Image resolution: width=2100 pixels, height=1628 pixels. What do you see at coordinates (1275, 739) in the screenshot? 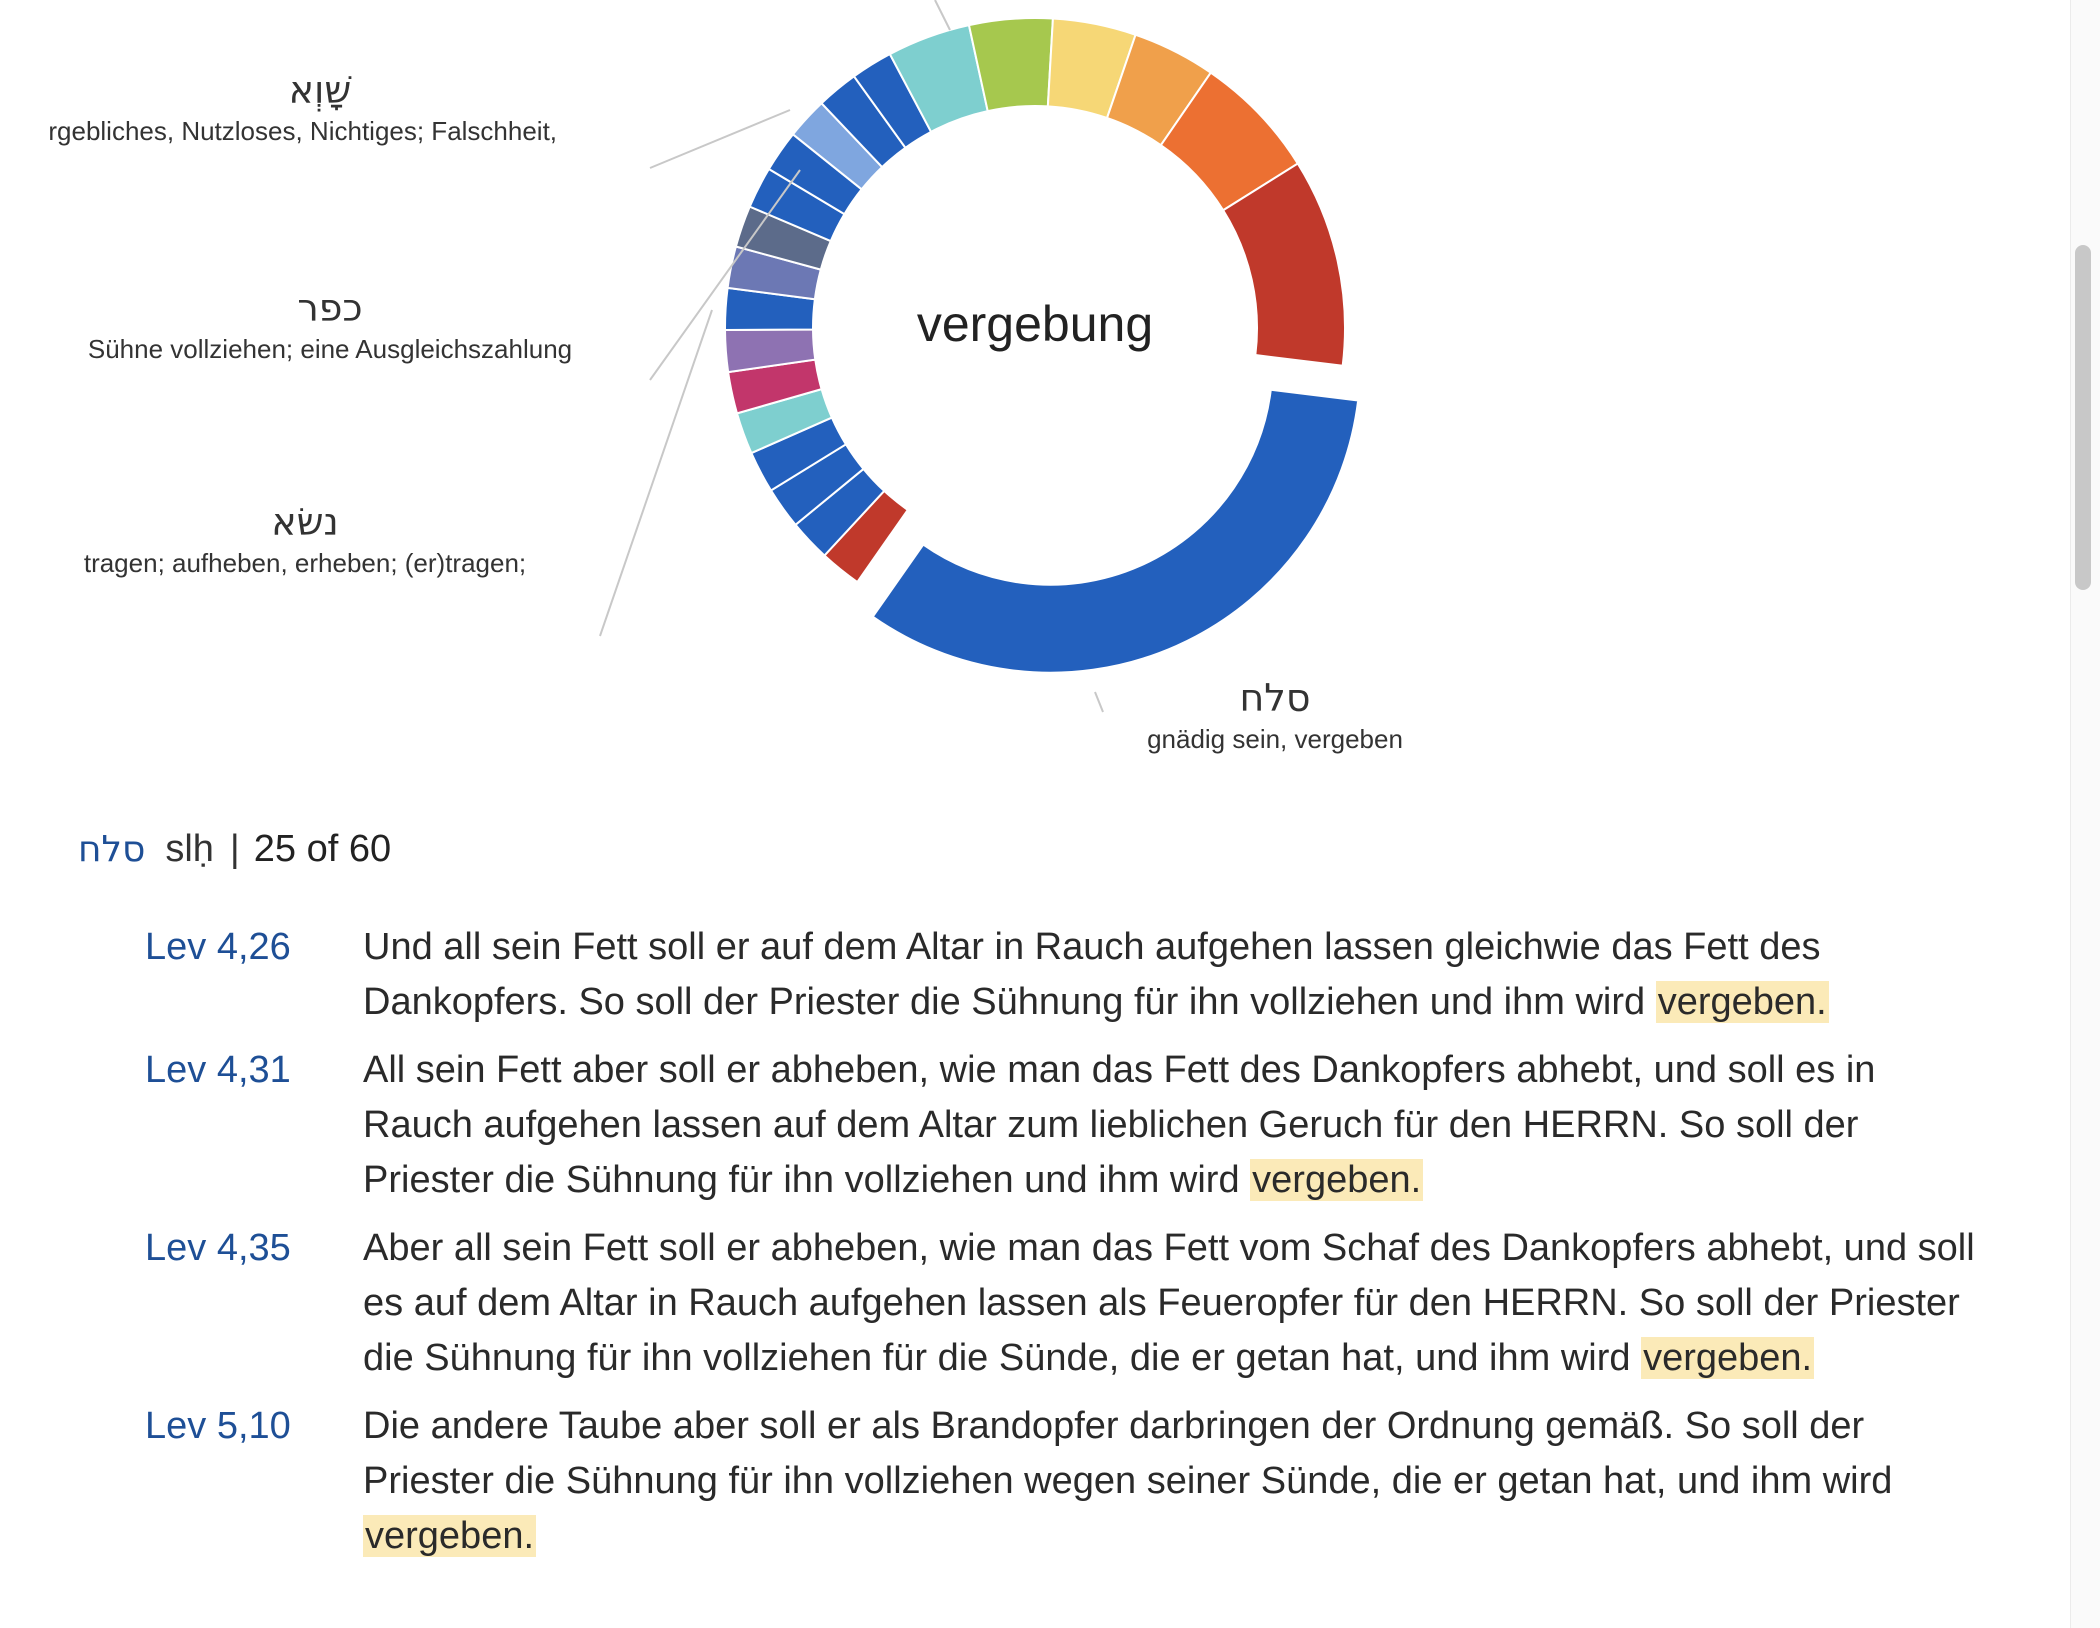
I see `callout-gloss: gnädig sein, vergeben` at bounding box center [1275, 739].